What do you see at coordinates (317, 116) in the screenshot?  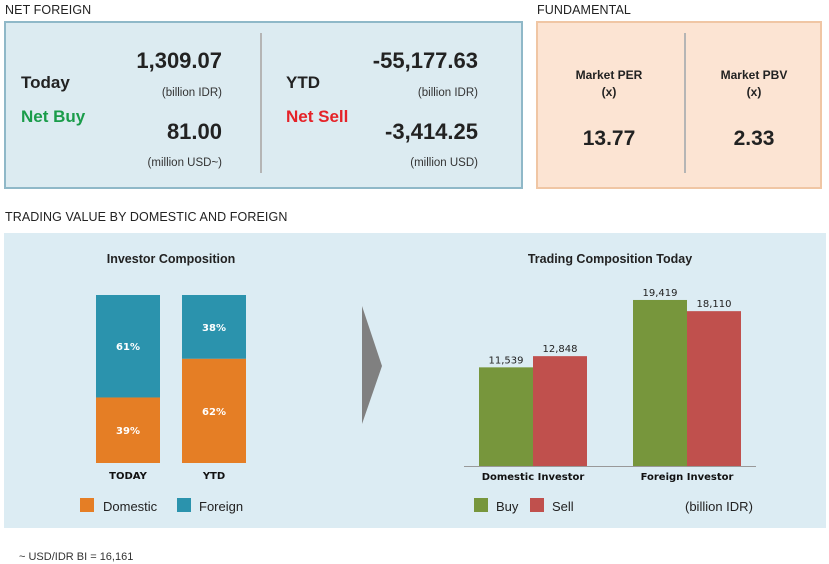 I see `ytd-status: Net Sell` at bounding box center [317, 116].